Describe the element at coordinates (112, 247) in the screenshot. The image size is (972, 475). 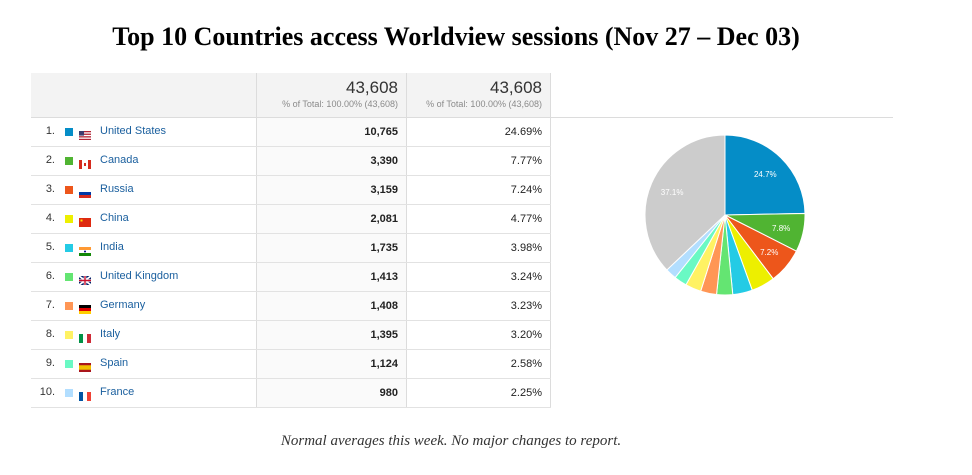
I see `country-link: India` at that location.